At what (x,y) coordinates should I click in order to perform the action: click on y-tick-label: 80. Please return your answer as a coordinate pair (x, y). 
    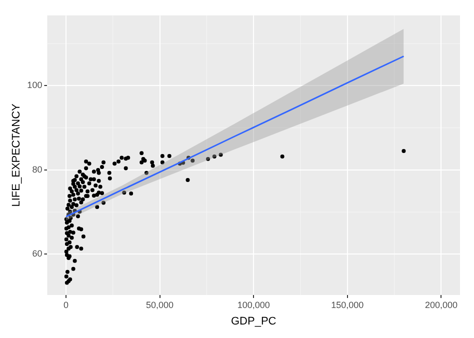
    Looking at the image, I should click on (37, 169).